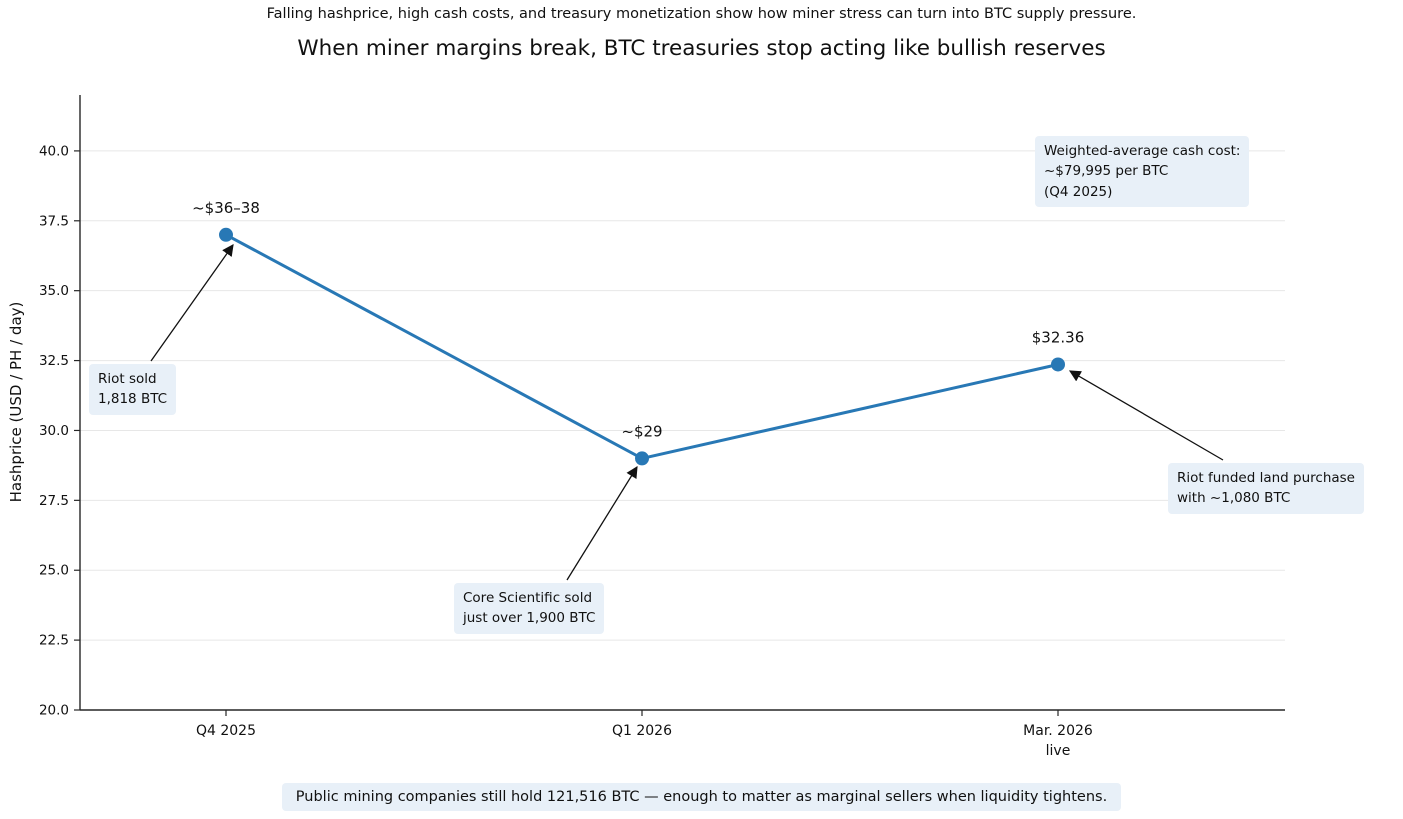  I want to click on point-label: ~$29, so click(641, 431).